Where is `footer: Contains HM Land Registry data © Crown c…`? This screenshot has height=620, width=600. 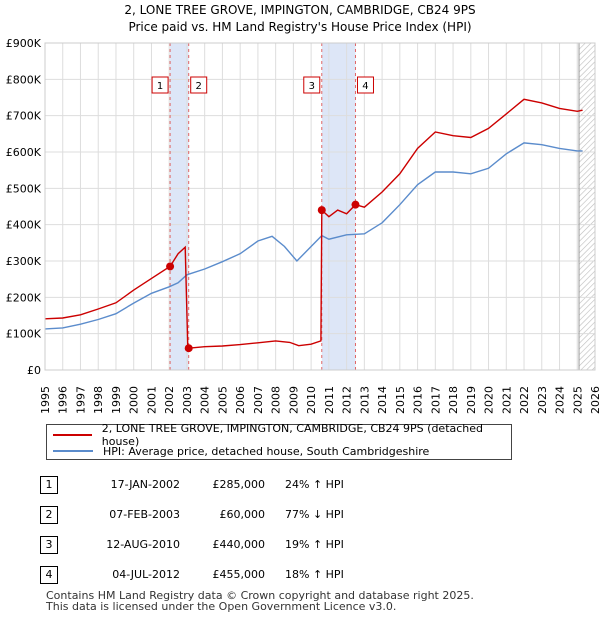
footer: Contains HM Land Registry data © Crown c… is located at coordinates (260, 601).